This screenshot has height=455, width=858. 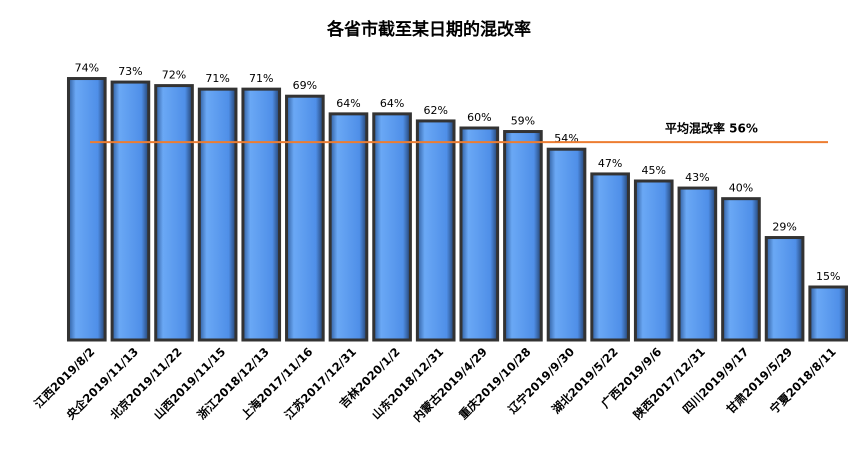 I want to click on value-label: 69%, so click(x=305, y=85).